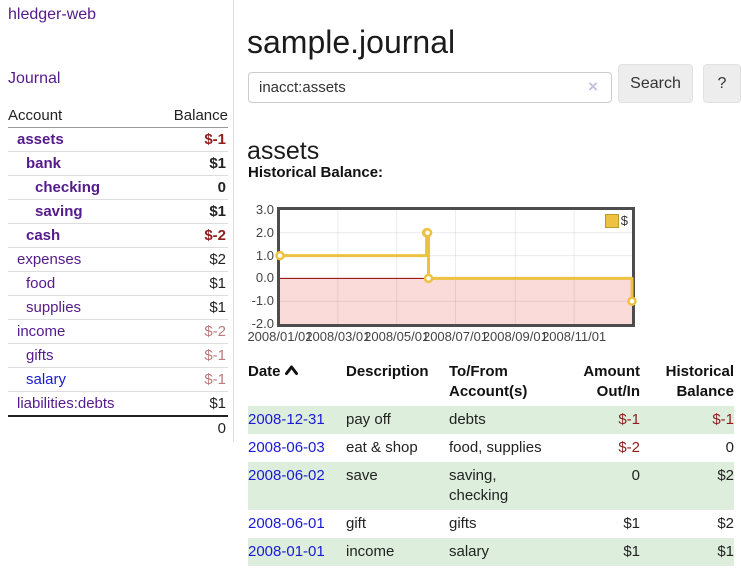 Image resolution: width=742 pixels, height=582 pixels. I want to click on y-tick-label: -2.0, so click(262, 323).